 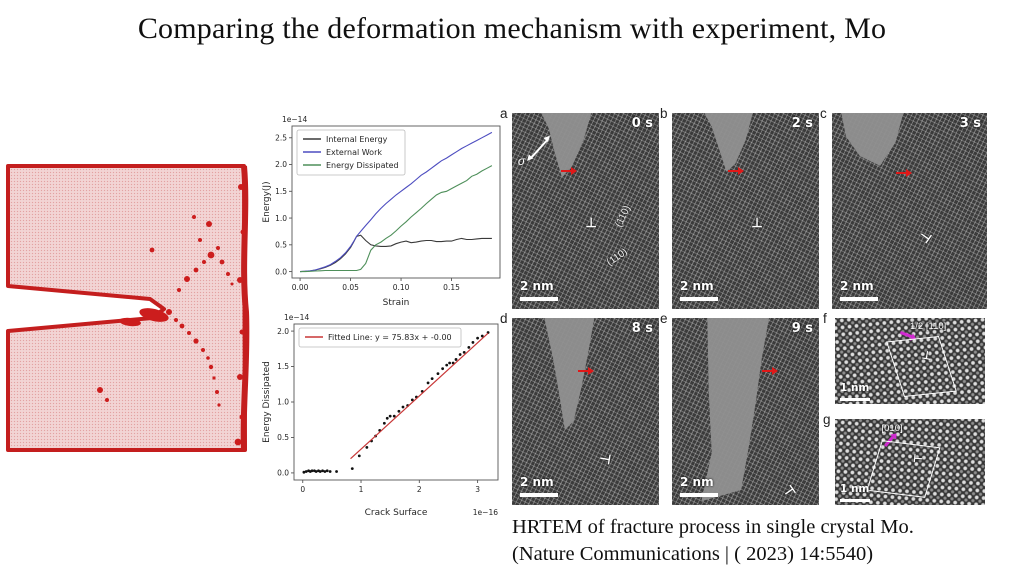 What do you see at coordinates (300, 287) in the screenshot?
I see `svg-text: 0.00` at bounding box center [300, 287].